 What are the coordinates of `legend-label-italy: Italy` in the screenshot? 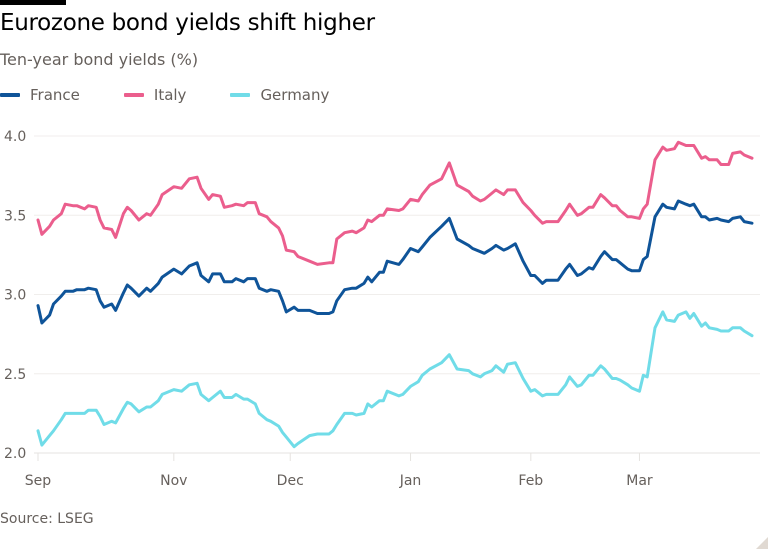 It's located at (170, 95).